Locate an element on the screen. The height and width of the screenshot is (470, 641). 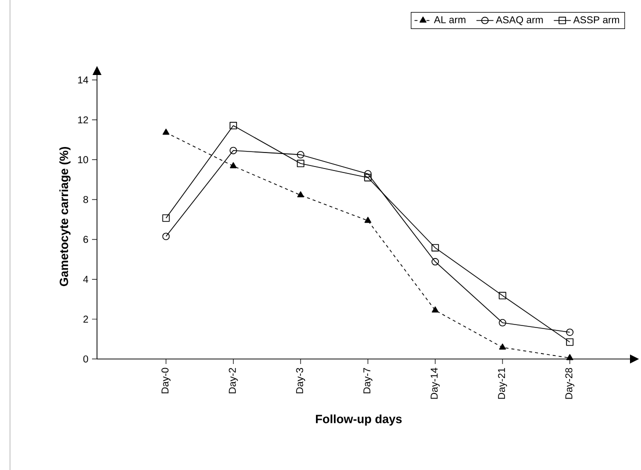
y-tick-label: 8 is located at coordinates (85, 200).